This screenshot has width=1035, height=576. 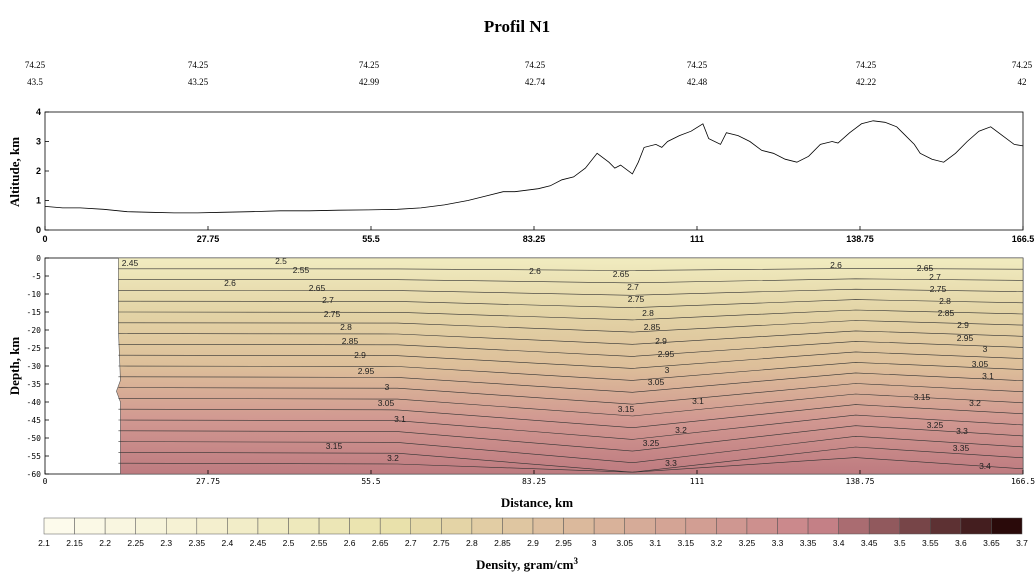 I want to click on colorbar-label: 2.25, so click(x=135, y=543).